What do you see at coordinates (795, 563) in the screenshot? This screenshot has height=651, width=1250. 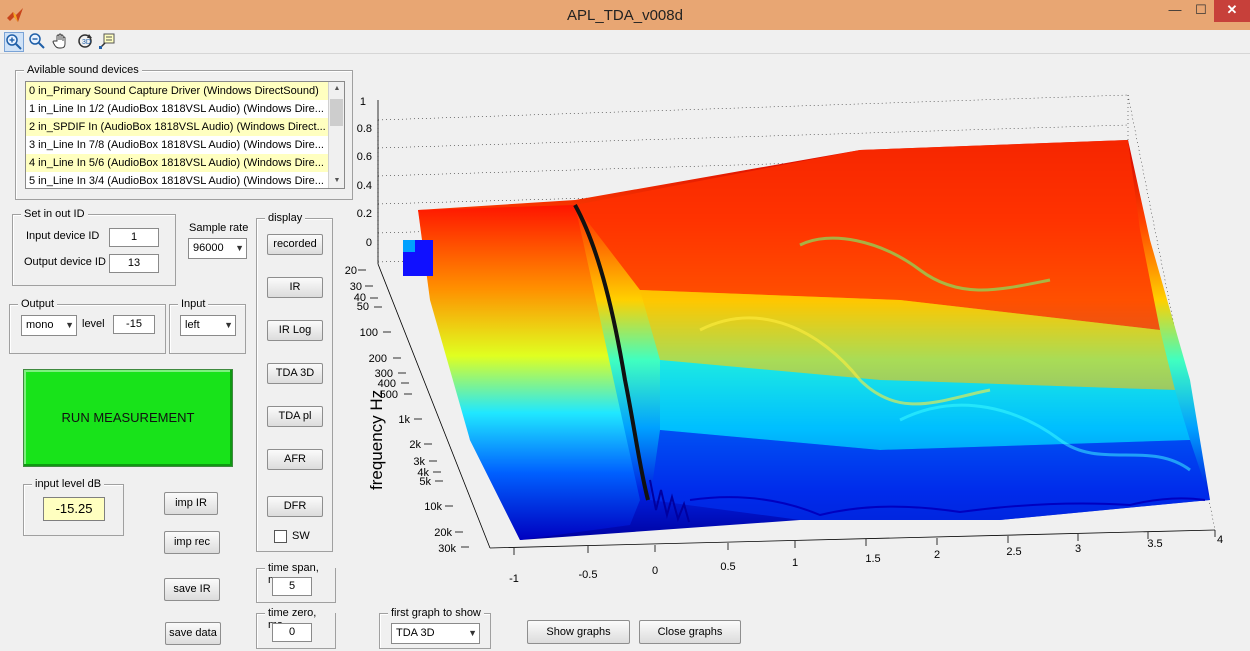 I see `x-tick: 1` at bounding box center [795, 563].